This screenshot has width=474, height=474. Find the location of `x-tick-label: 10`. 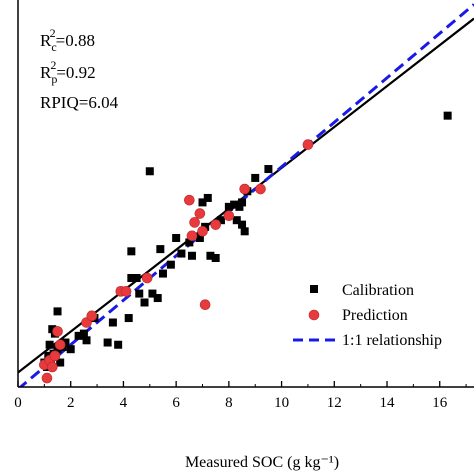

x-tick-label: 10 is located at coordinates (281, 403).